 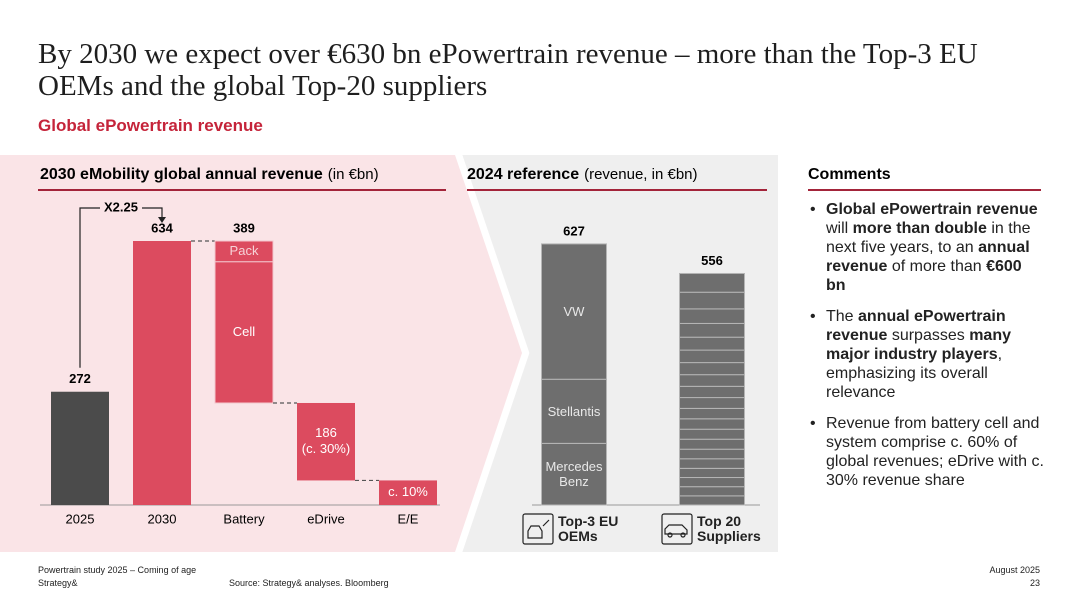 I want to click on segment-label: Cell, so click(x=244, y=331).